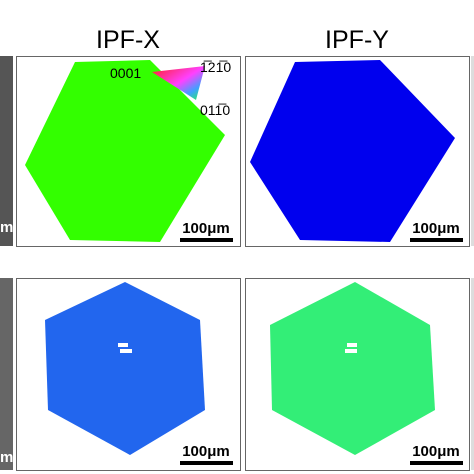  Describe the element at coordinates (215, 110) in the screenshot. I see `legend-label: 011̅0` at that location.